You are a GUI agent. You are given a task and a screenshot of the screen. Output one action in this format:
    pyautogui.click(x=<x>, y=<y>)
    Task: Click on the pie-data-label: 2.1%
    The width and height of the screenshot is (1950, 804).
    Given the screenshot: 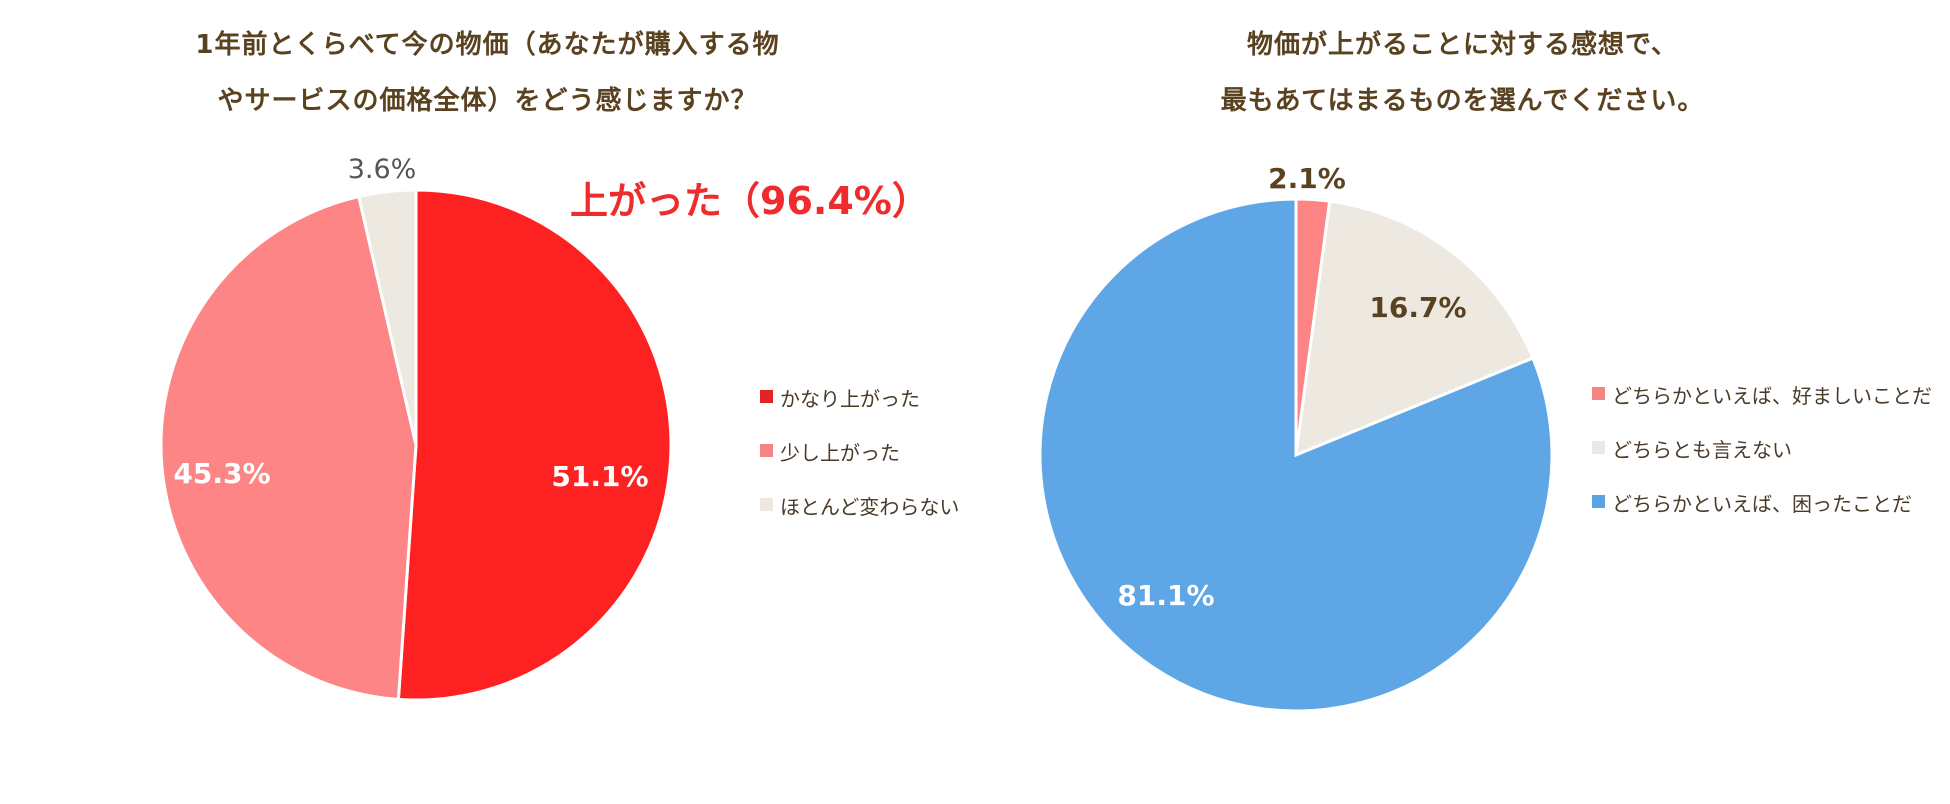 What is the action you would take?
    pyautogui.click(x=1307, y=178)
    